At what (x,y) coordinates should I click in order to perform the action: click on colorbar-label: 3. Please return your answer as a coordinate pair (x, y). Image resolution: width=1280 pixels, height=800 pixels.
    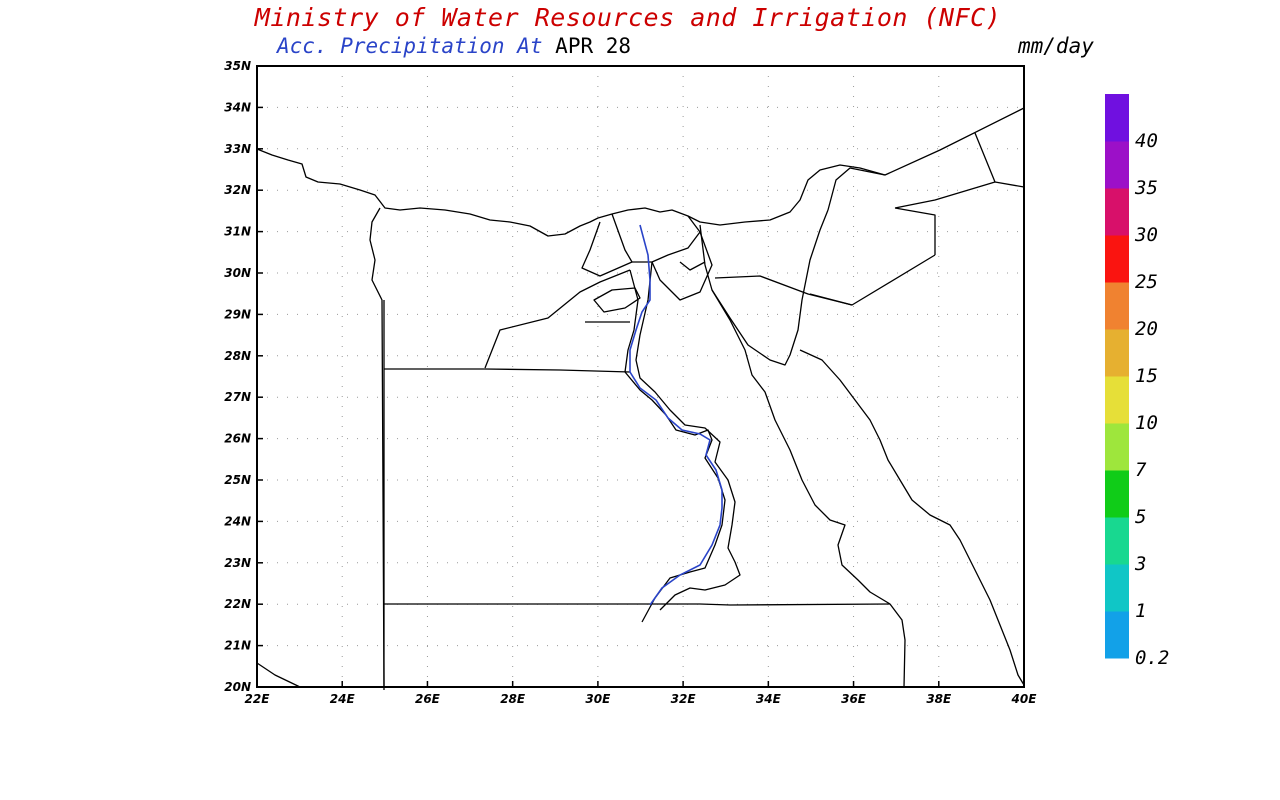
    Looking at the image, I should click on (1140, 564).